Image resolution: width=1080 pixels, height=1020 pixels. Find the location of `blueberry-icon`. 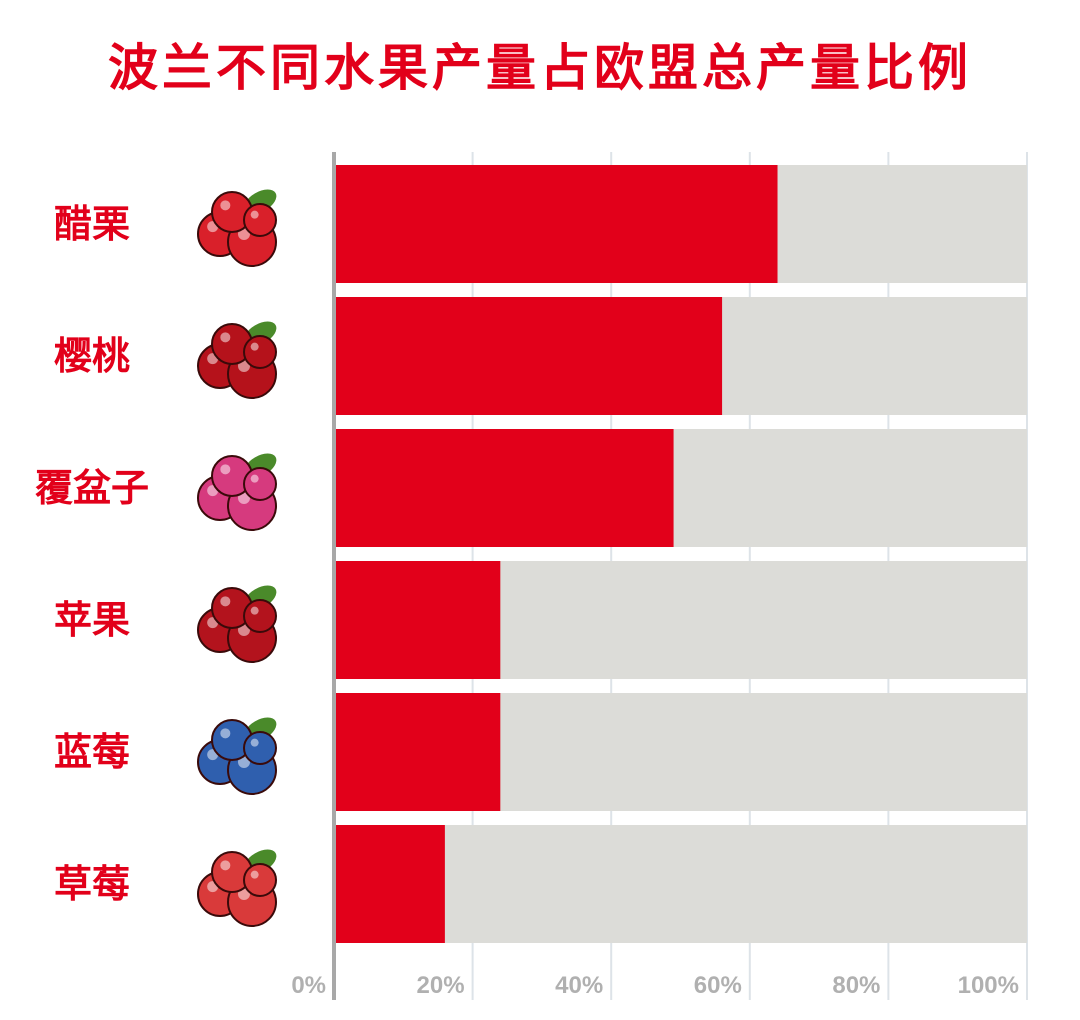

blueberry-icon is located at coordinates (237, 756).